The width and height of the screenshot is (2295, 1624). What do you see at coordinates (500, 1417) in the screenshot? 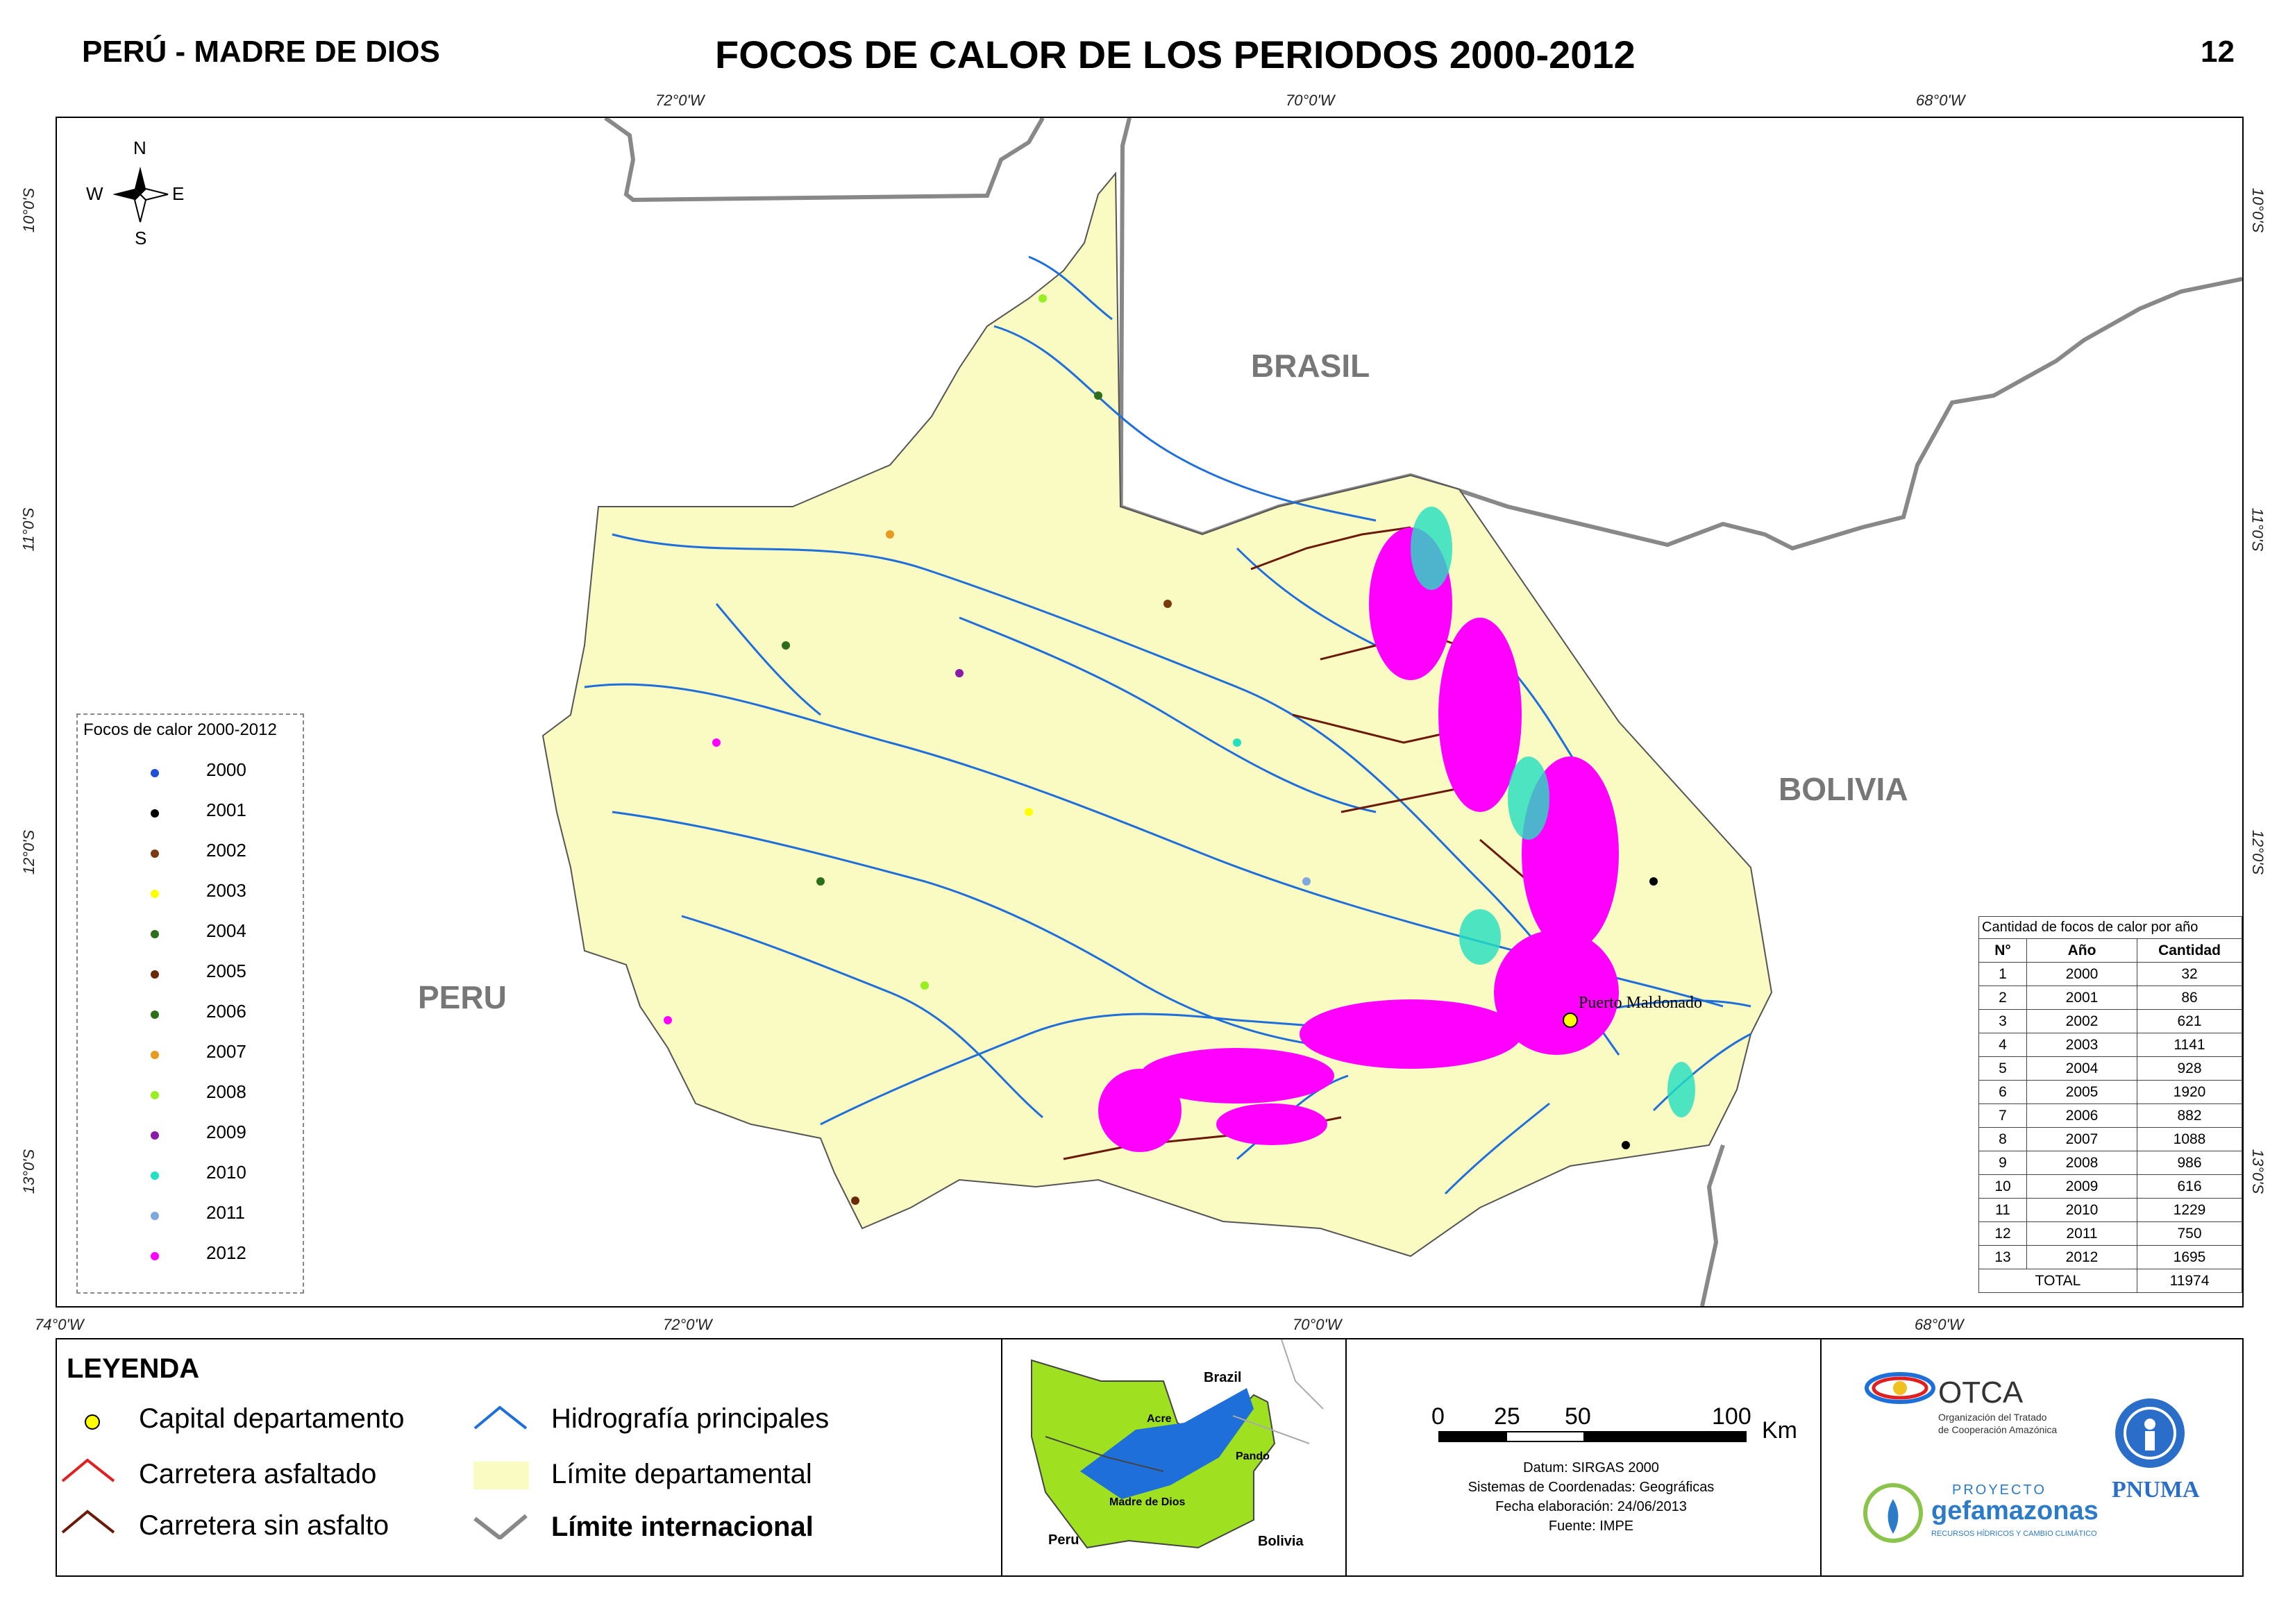
I see `river-swatch` at bounding box center [500, 1417].